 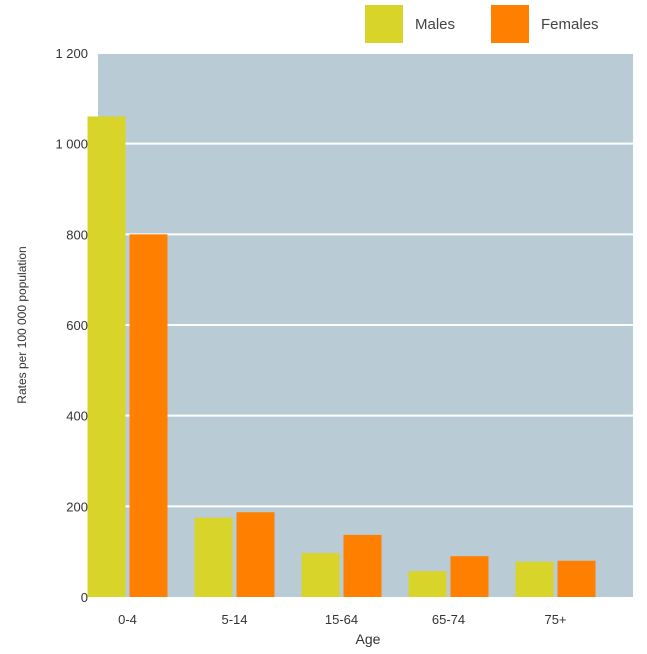 What do you see at coordinates (448, 619) in the screenshot?
I see `x-tick-label: 65-74` at bounding box center [448, 619].